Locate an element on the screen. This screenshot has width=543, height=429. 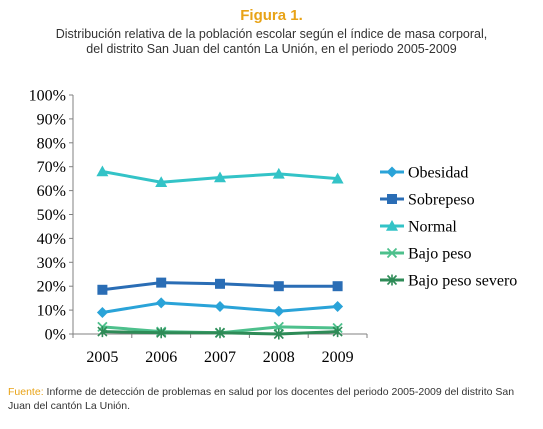
x-tick-label: 2005 is located at coordinates (102, 357).